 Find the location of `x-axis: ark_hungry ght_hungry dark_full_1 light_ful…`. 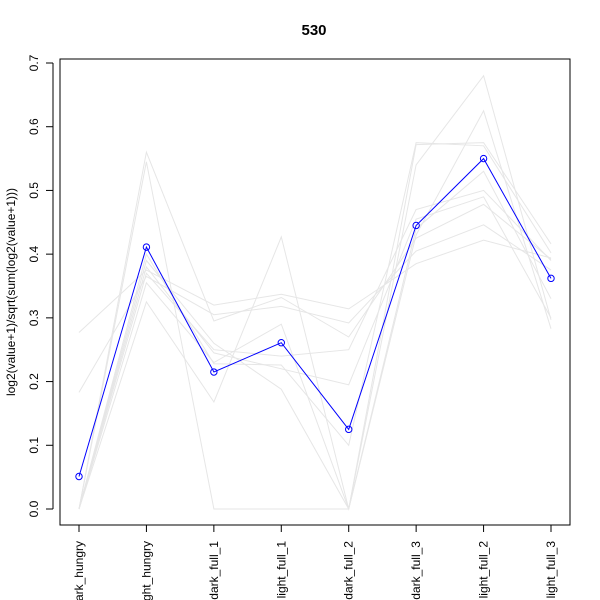

x-axis: ark_hungry ght_hungry dark_full_1 light_ful… is located at coordinates (315, 562).